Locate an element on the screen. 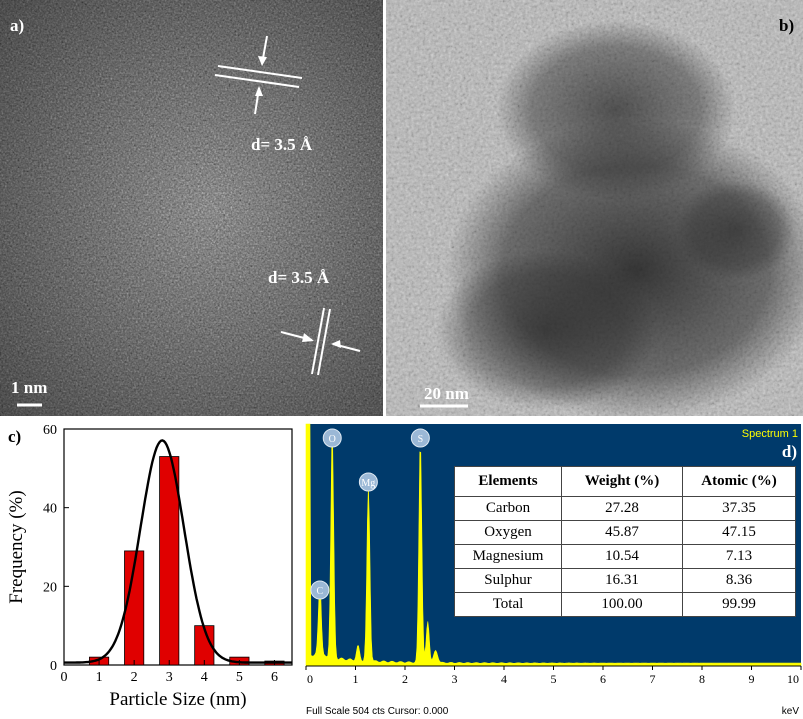 Image resolution: width=803 pixels, height=719 pixels. table-header-row: Elements Weight (%) Atomic (%) is located at coordinates (625, 481).